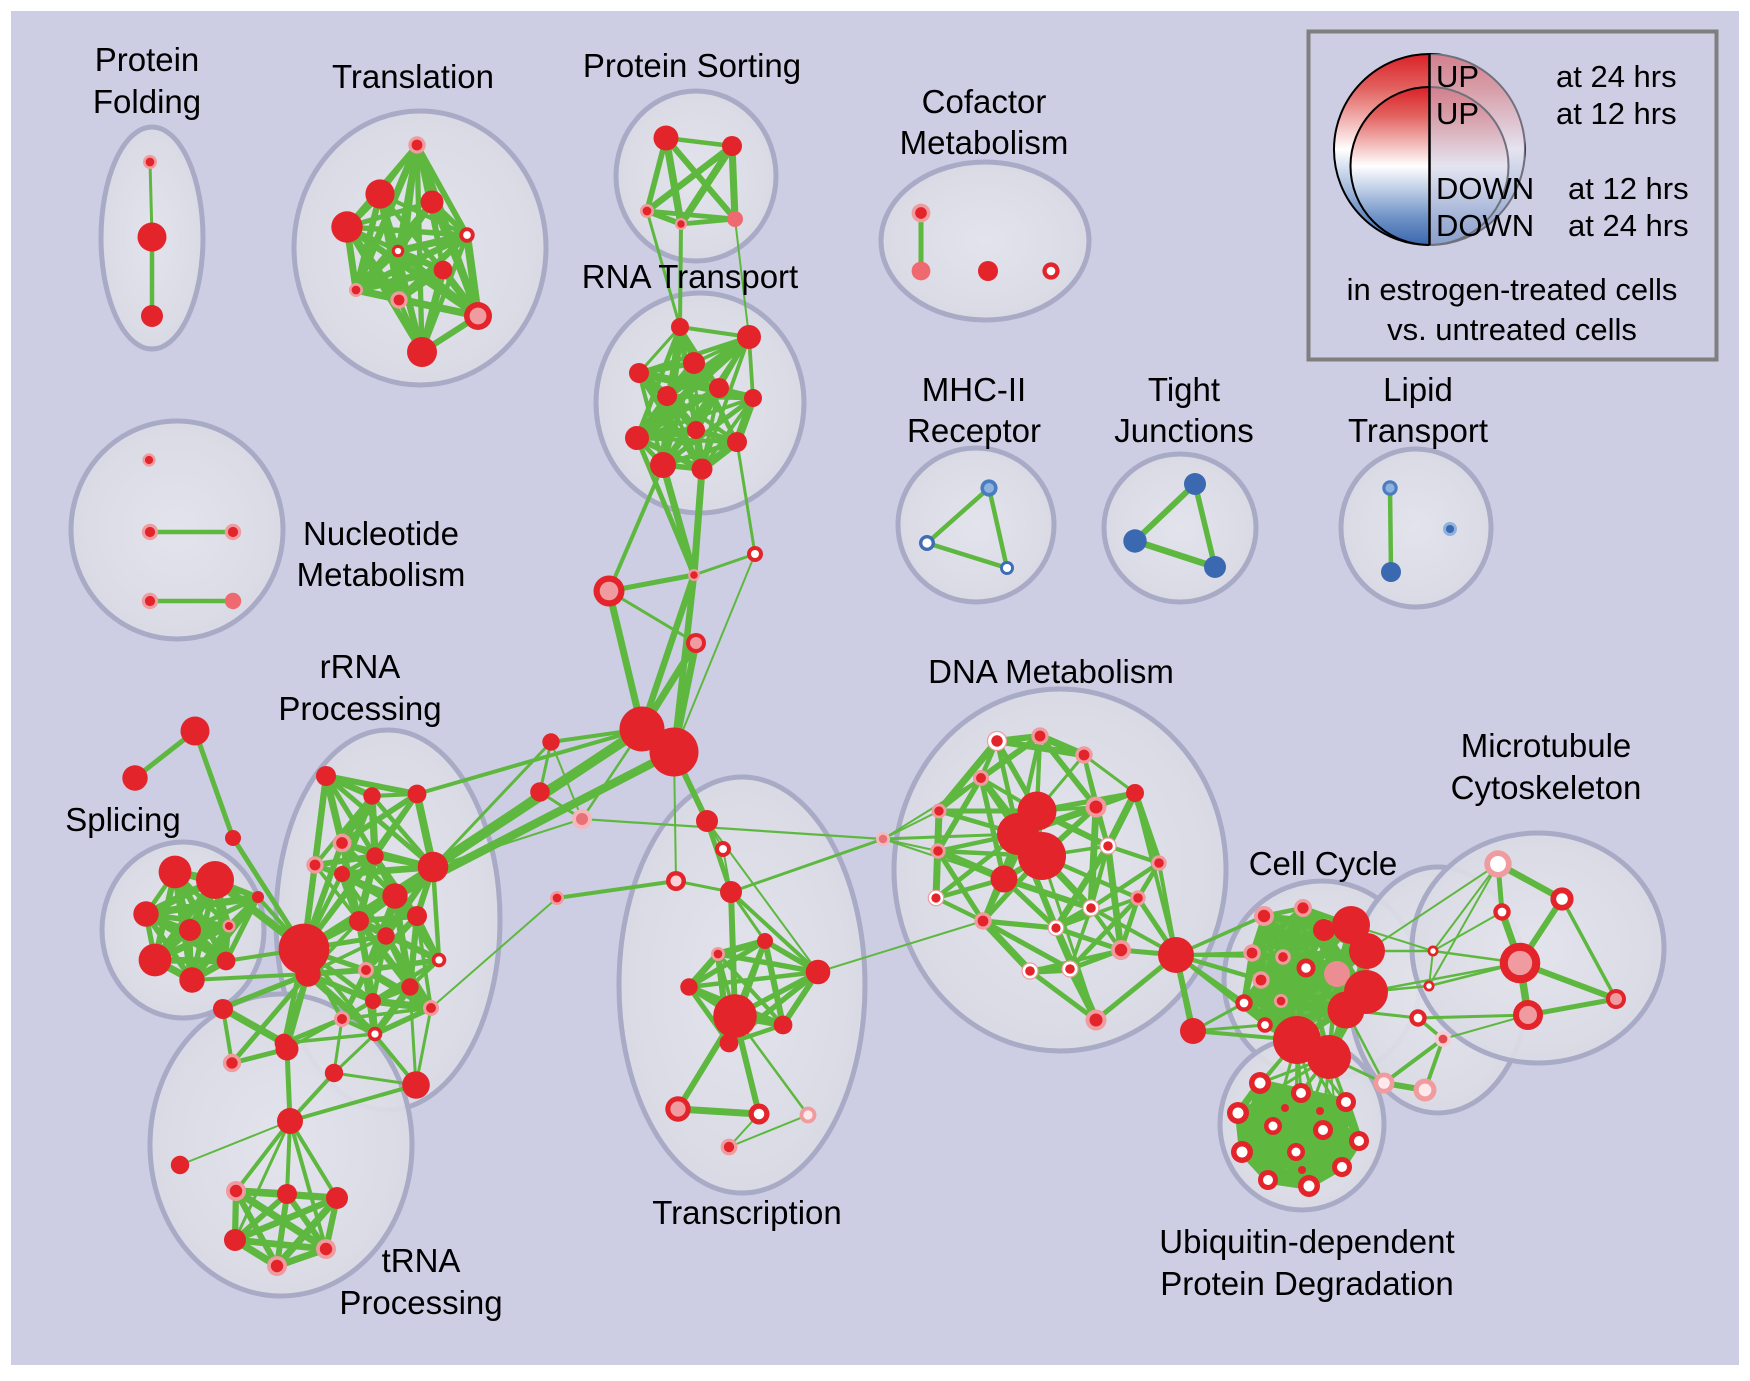  What do you see at coordinates (1306, 1241) in the screenshot?
I see `svg-text: Ubiquitin-dependent` at bounding box center [1306, 1241].